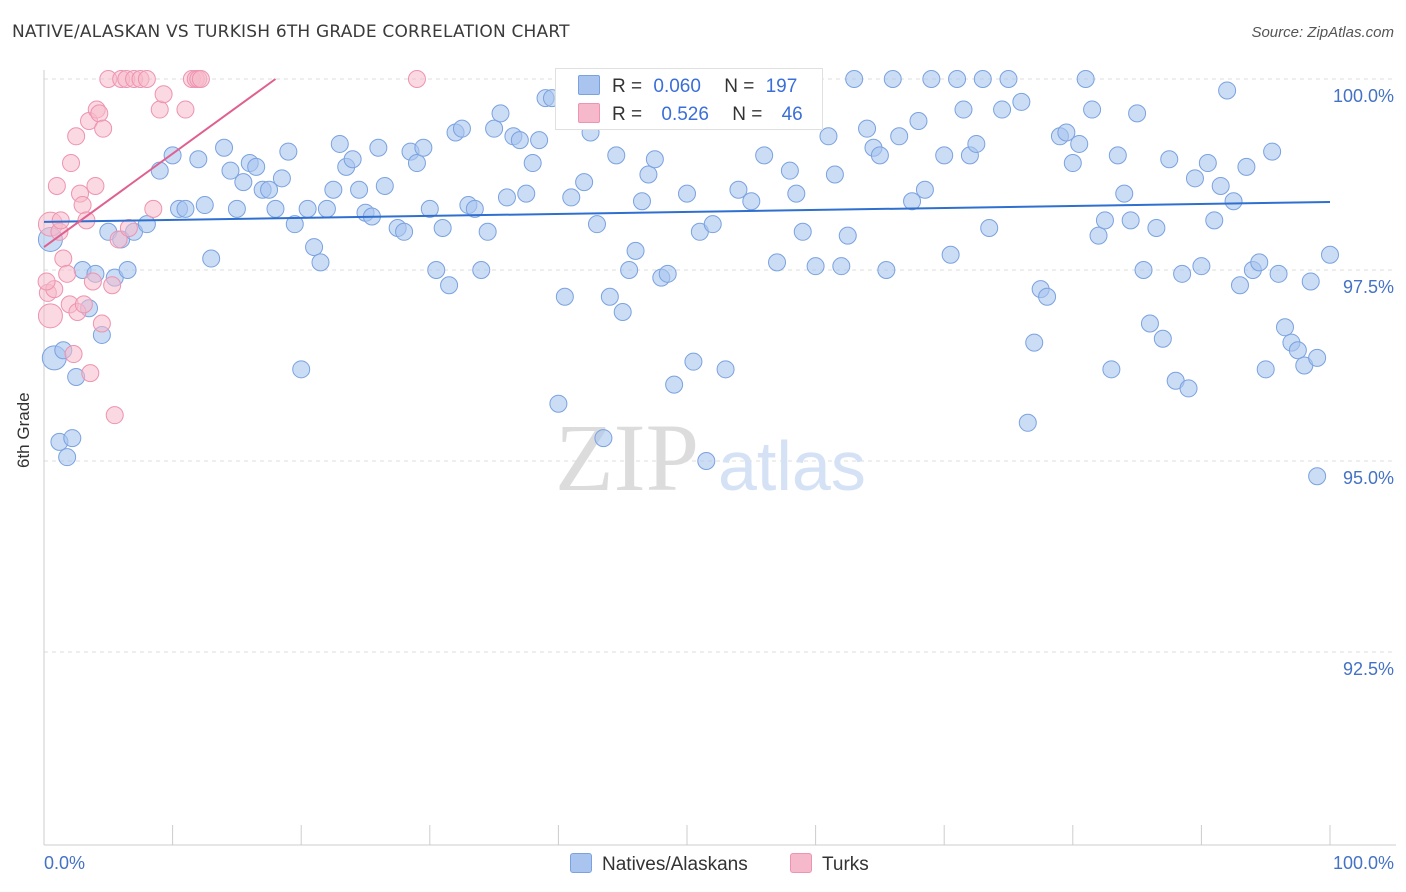 This screenshot has height=892, width=1406. What do you see at coordinates (829, 864) in the screenshot?
I see `legend-item-turks: Turks` at bounding box center [829, 864].